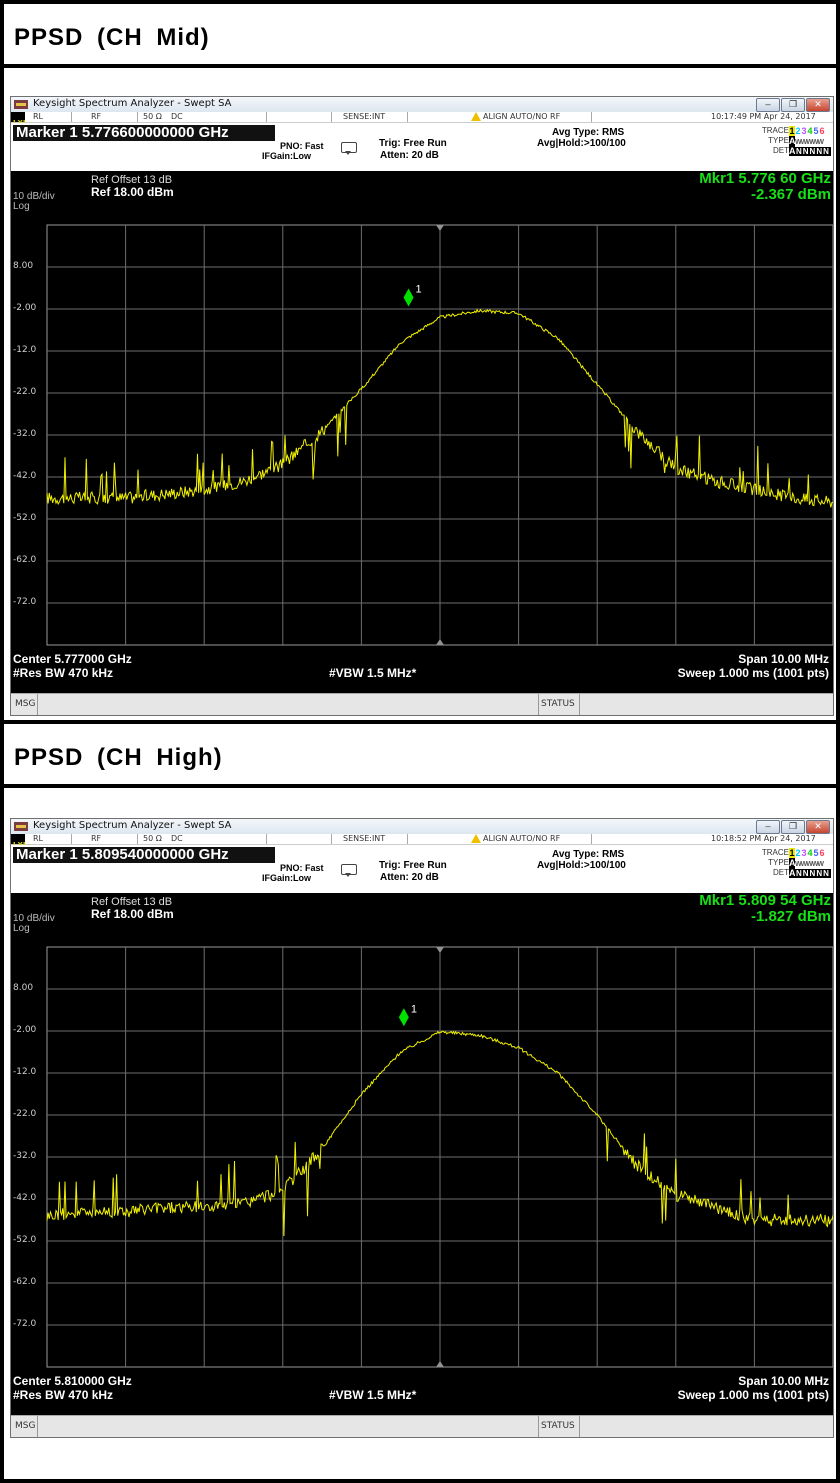 This screenshot has width=840, height=1483. What do you see at coordinates (790, 916) in the screenshot?
I see `marker-readout-amplitude: -1.827 dBm` at bounding box center [790, 916].